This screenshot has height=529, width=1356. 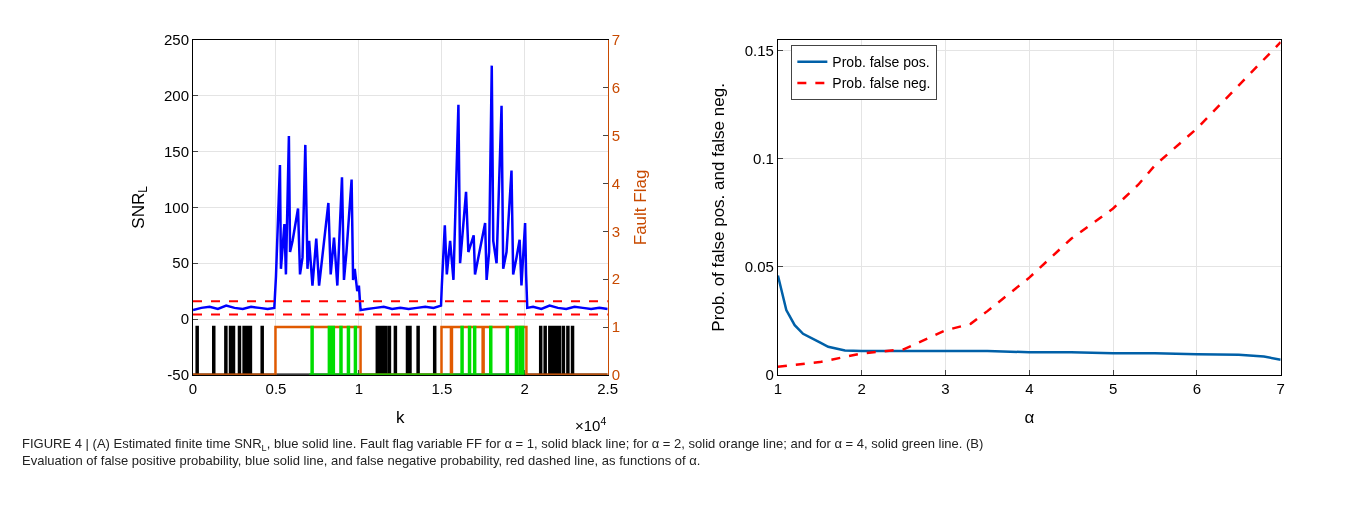 What do you see at coordinates (719, 207) in the screenshot?
I see `y-axis-title: Prob. of false pos. and false neg.` at bounding box center [719, 207].